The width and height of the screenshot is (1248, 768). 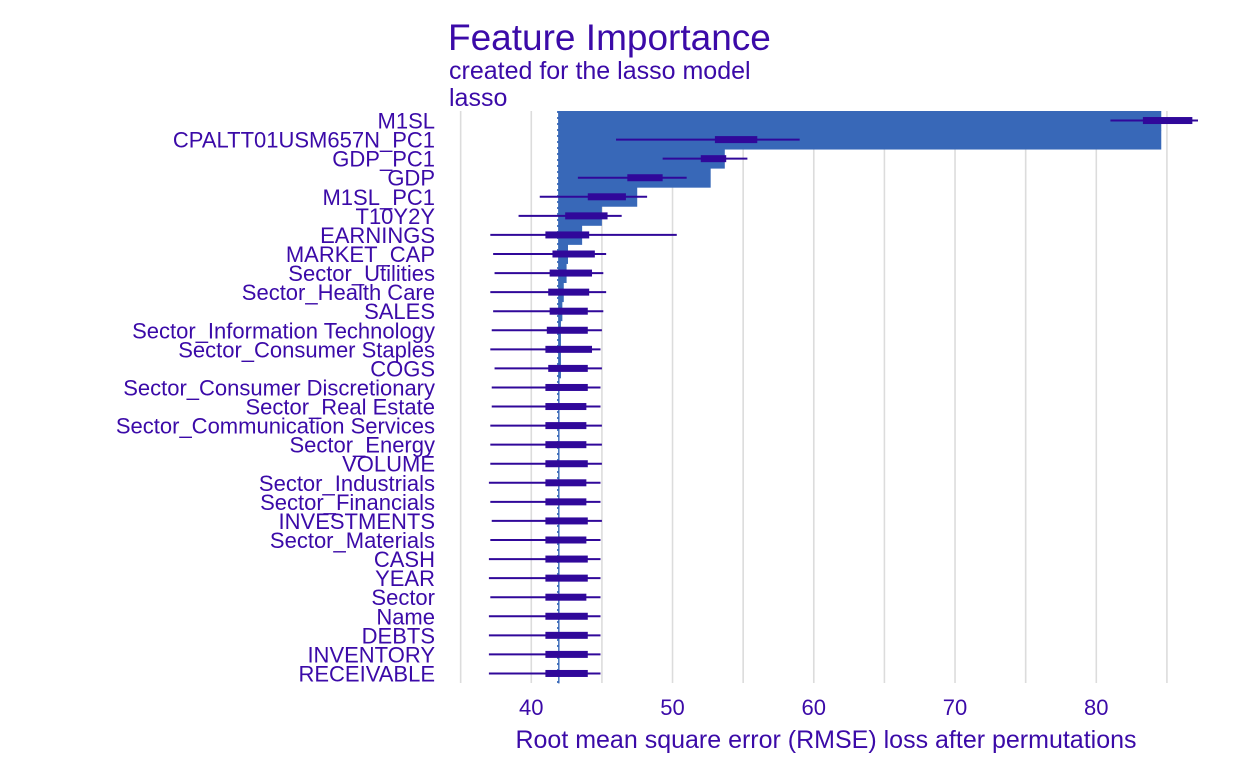 I want to click on feature-label: VOLUME, so click(x=388, y=464).